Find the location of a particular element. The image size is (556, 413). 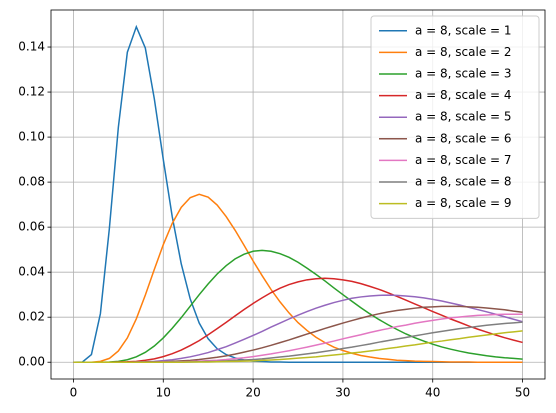

legend-label: a = 8, scale = 2 is located at coordinates (463, 52).